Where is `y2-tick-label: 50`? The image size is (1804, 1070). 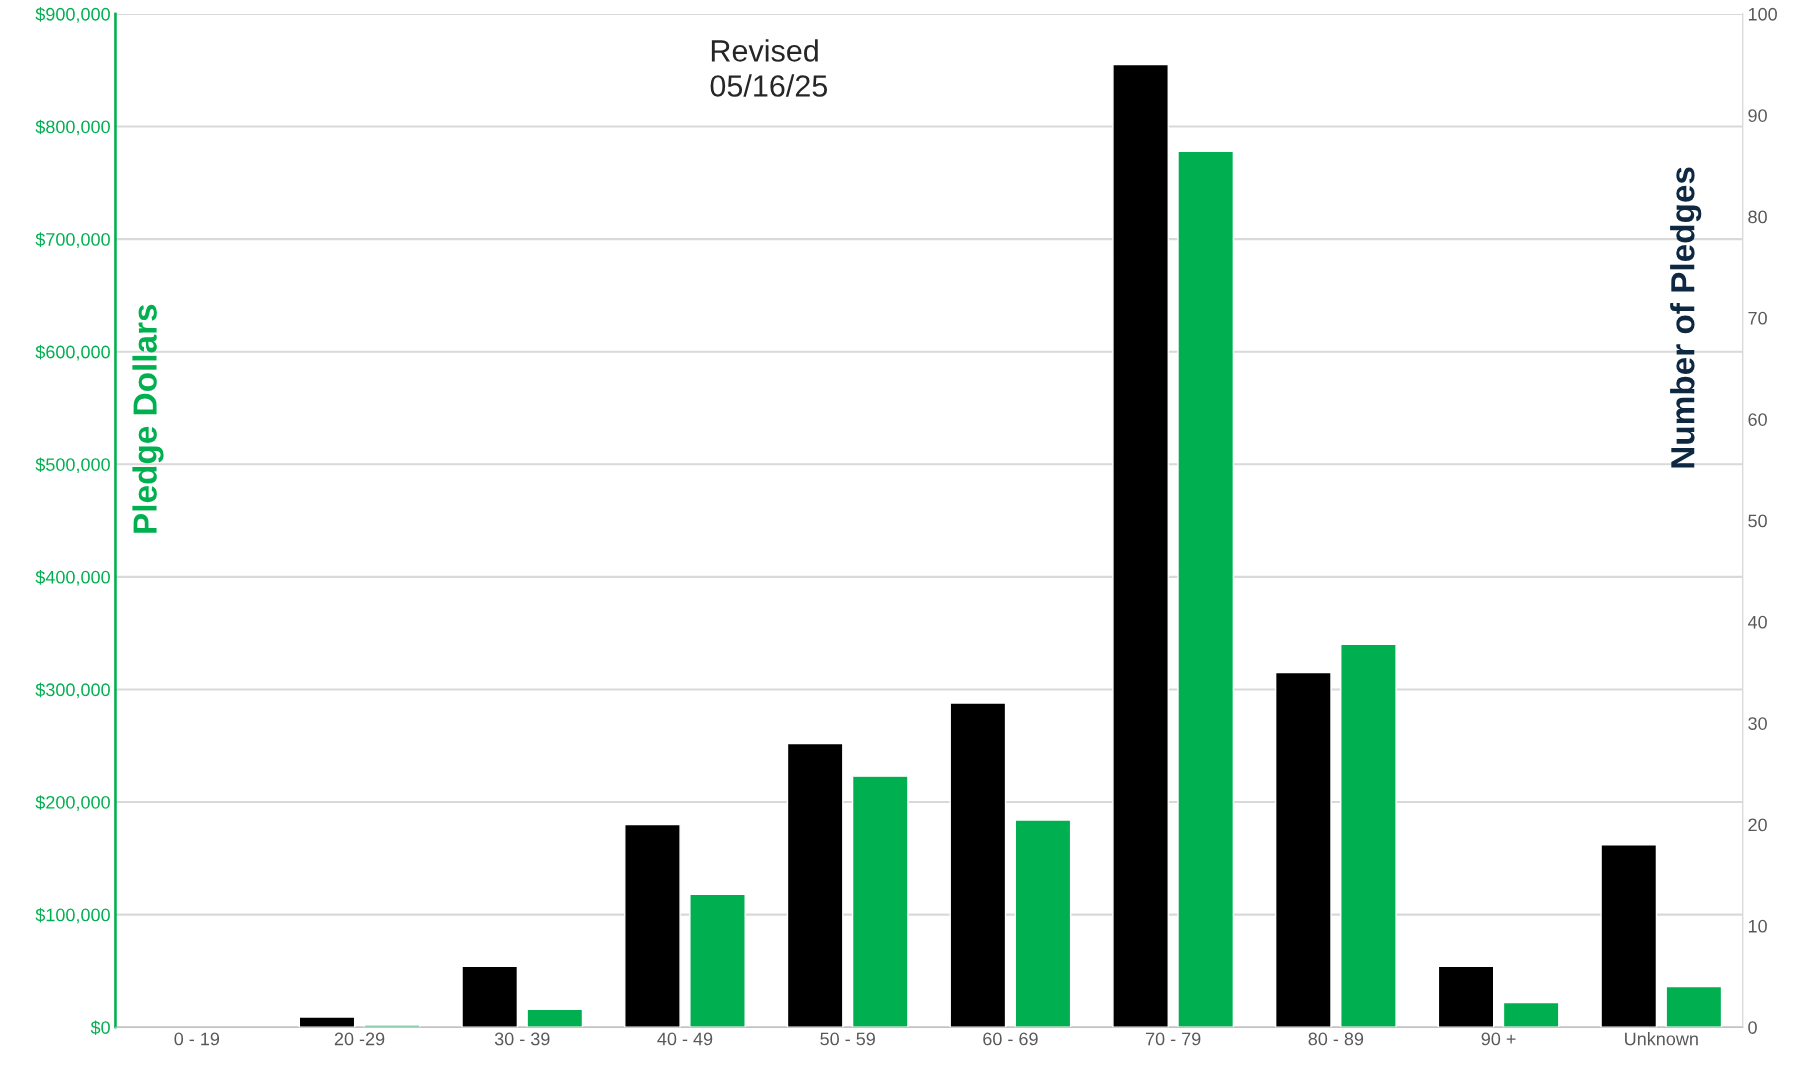 y2-tick-label: 50 is located at coordinates (1757, 521).